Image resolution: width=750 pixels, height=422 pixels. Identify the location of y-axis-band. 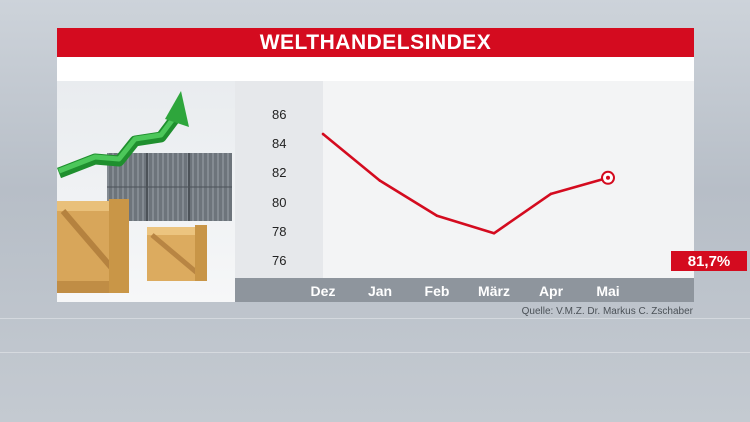
(279, 179).